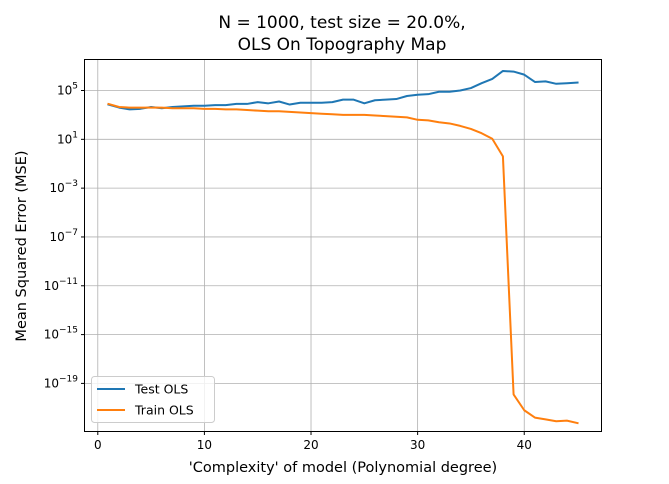 This screenshot has width=669, height=484. I want to click on x-axis-ticks: 0 10 20 30 40, so click(313, 441).